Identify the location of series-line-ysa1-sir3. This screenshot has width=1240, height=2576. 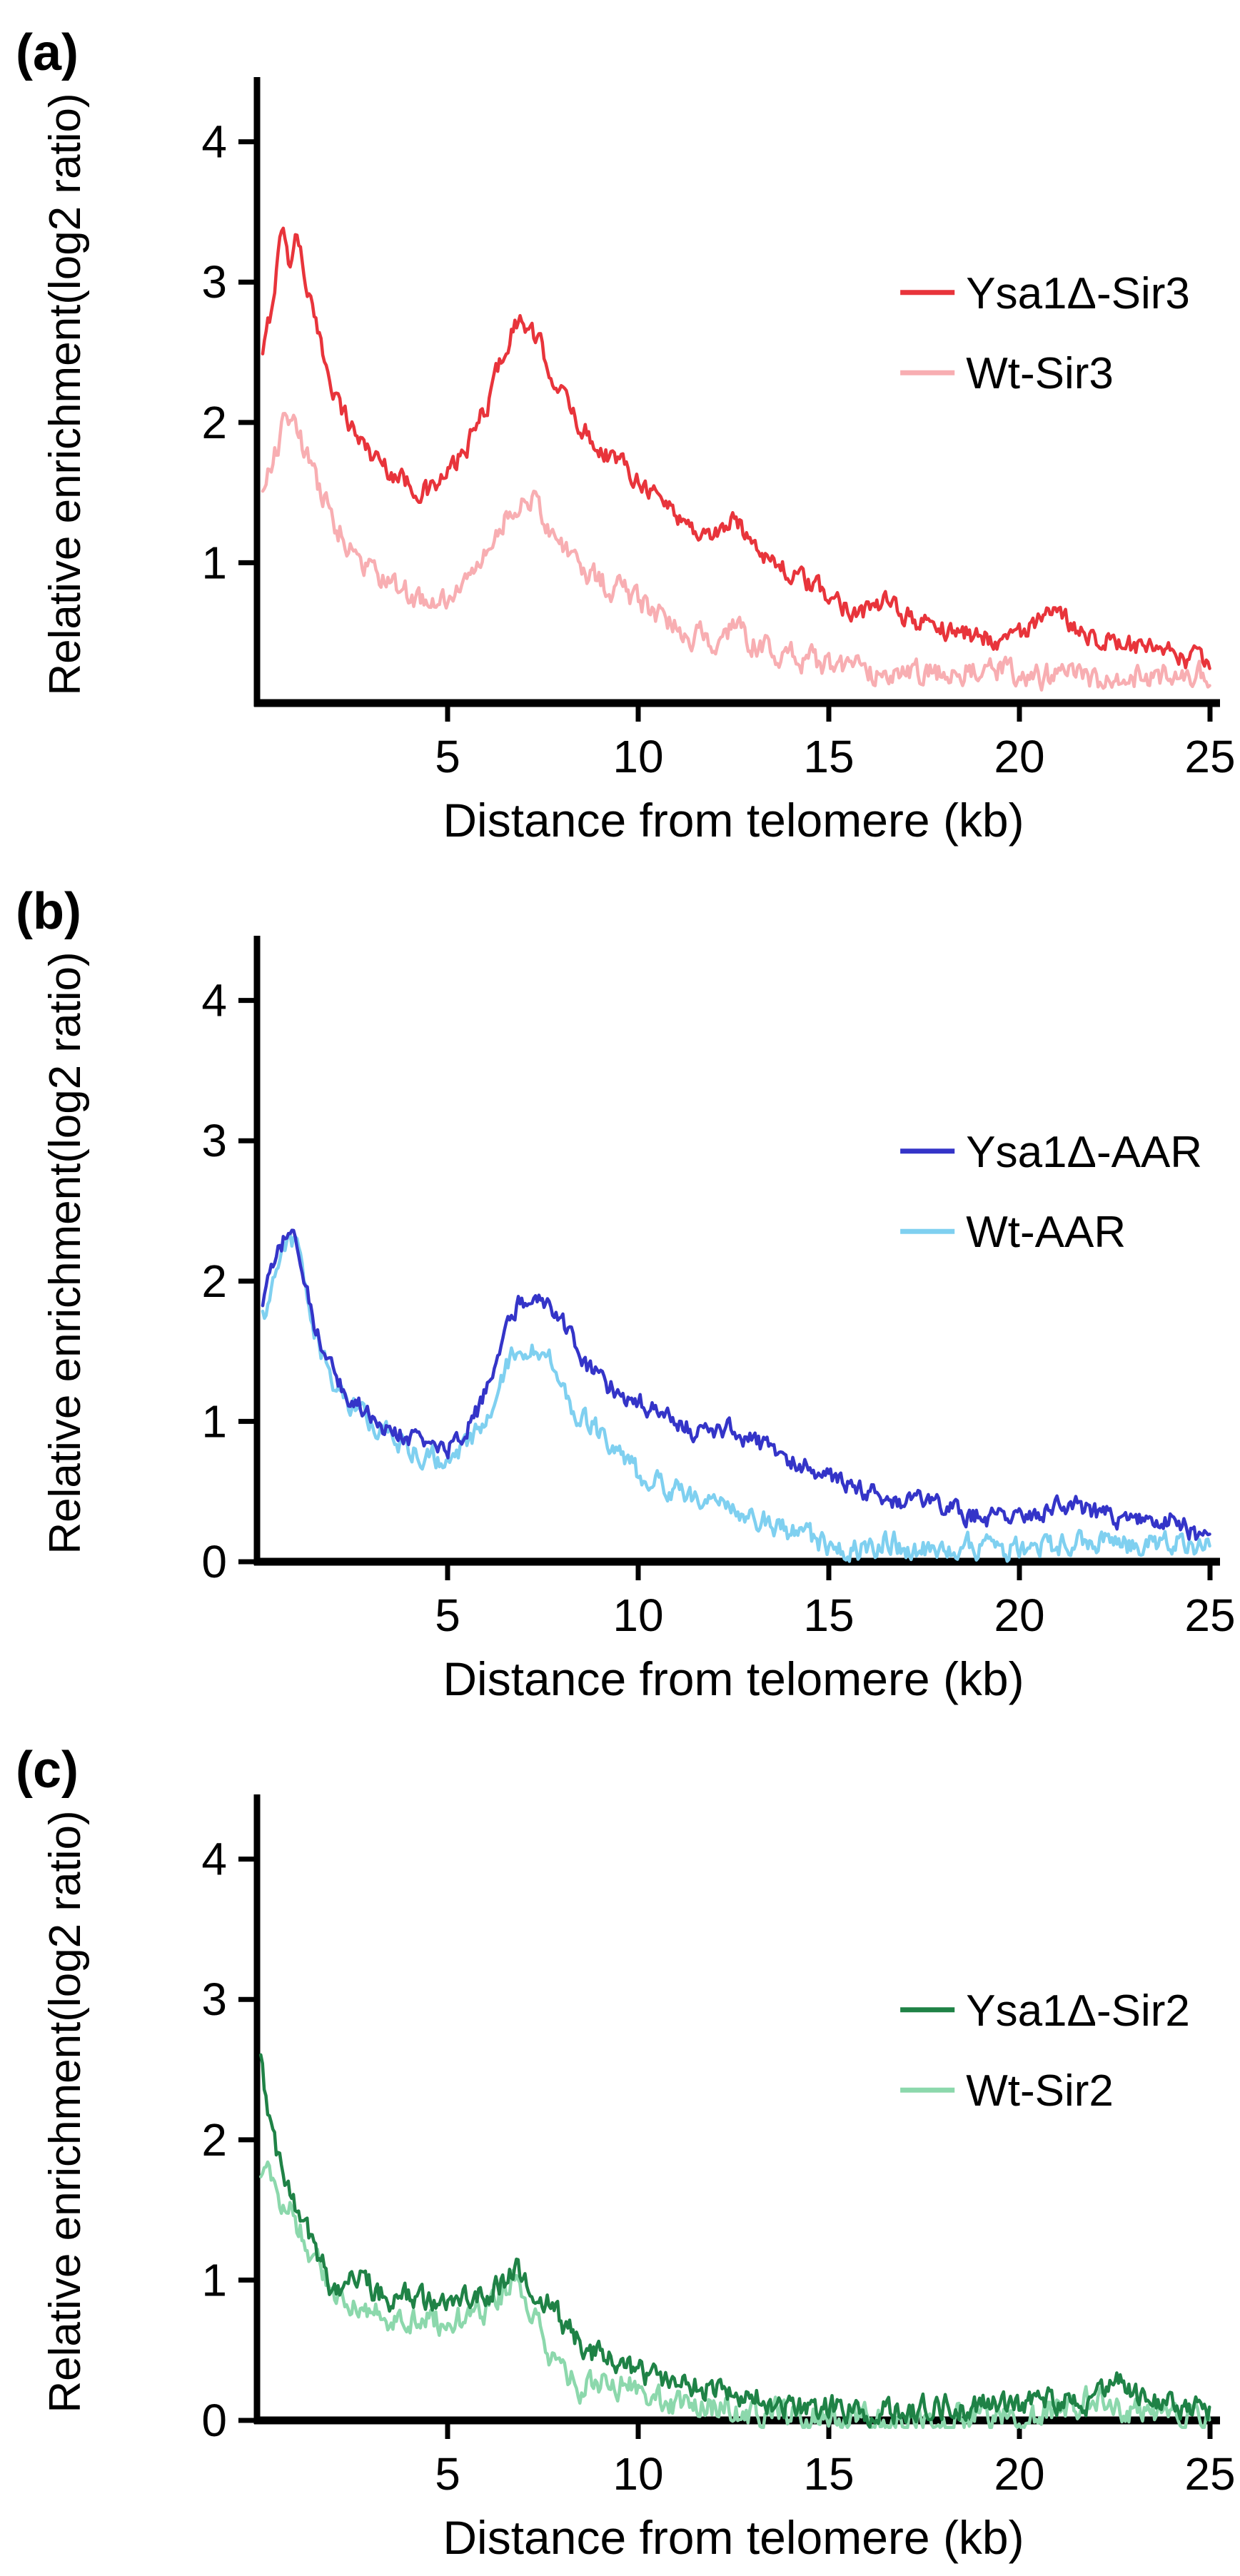
(736, 448).